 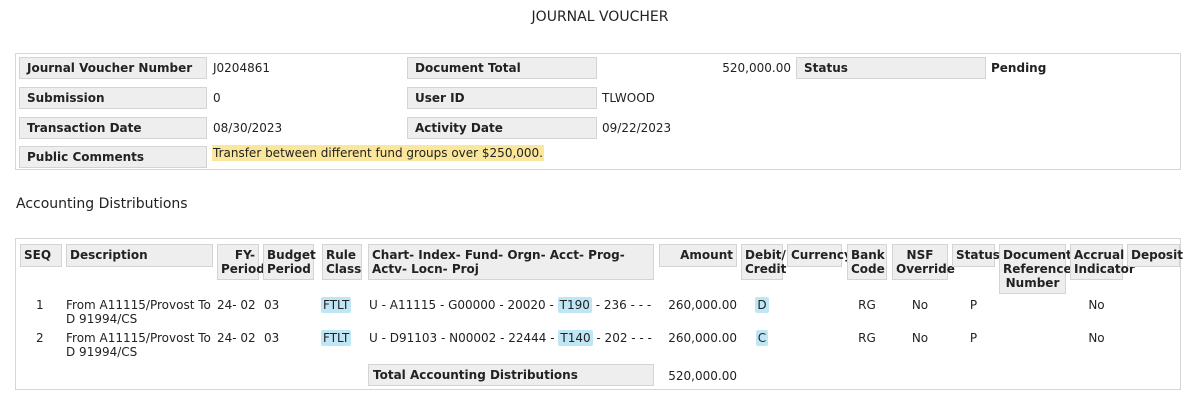 What do you see at coordinates (511, 375) in the screenshot?
I see `total-distributions-label: Total Accounting Distributions` at bounding box center [511, 375].